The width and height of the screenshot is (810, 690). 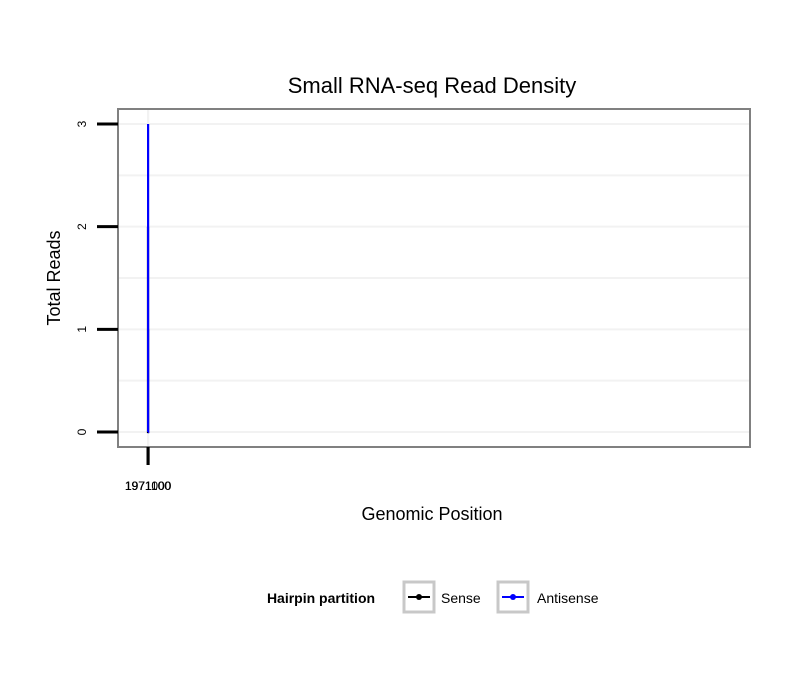 What do you see at coordinates (82, 123) in the screenshot?
I see `y-tick-label-3: 3` at bounding box center [82, 123].